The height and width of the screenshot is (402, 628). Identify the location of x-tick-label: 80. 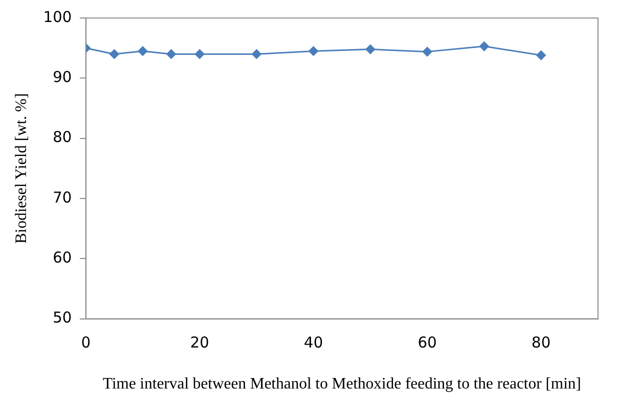
(541, 343).